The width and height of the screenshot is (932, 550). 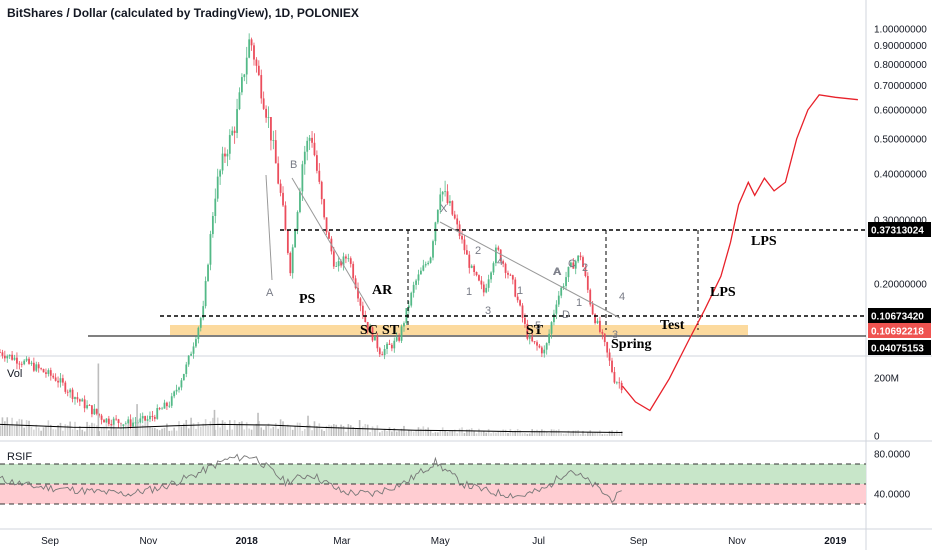 I want to click on support-band, so click(x=477, y=331).